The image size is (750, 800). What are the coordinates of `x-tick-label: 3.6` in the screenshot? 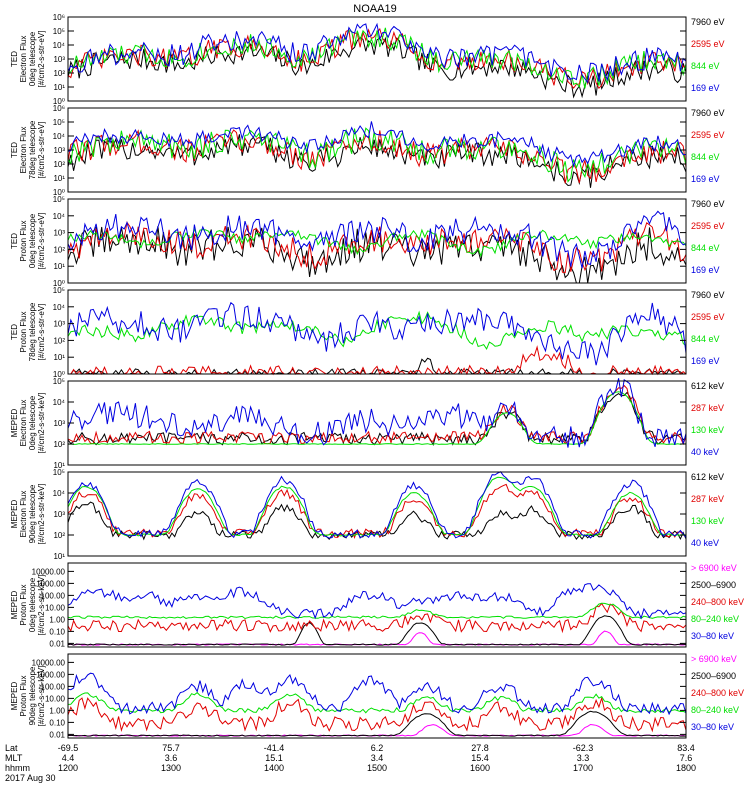 It's located at (171, 758).